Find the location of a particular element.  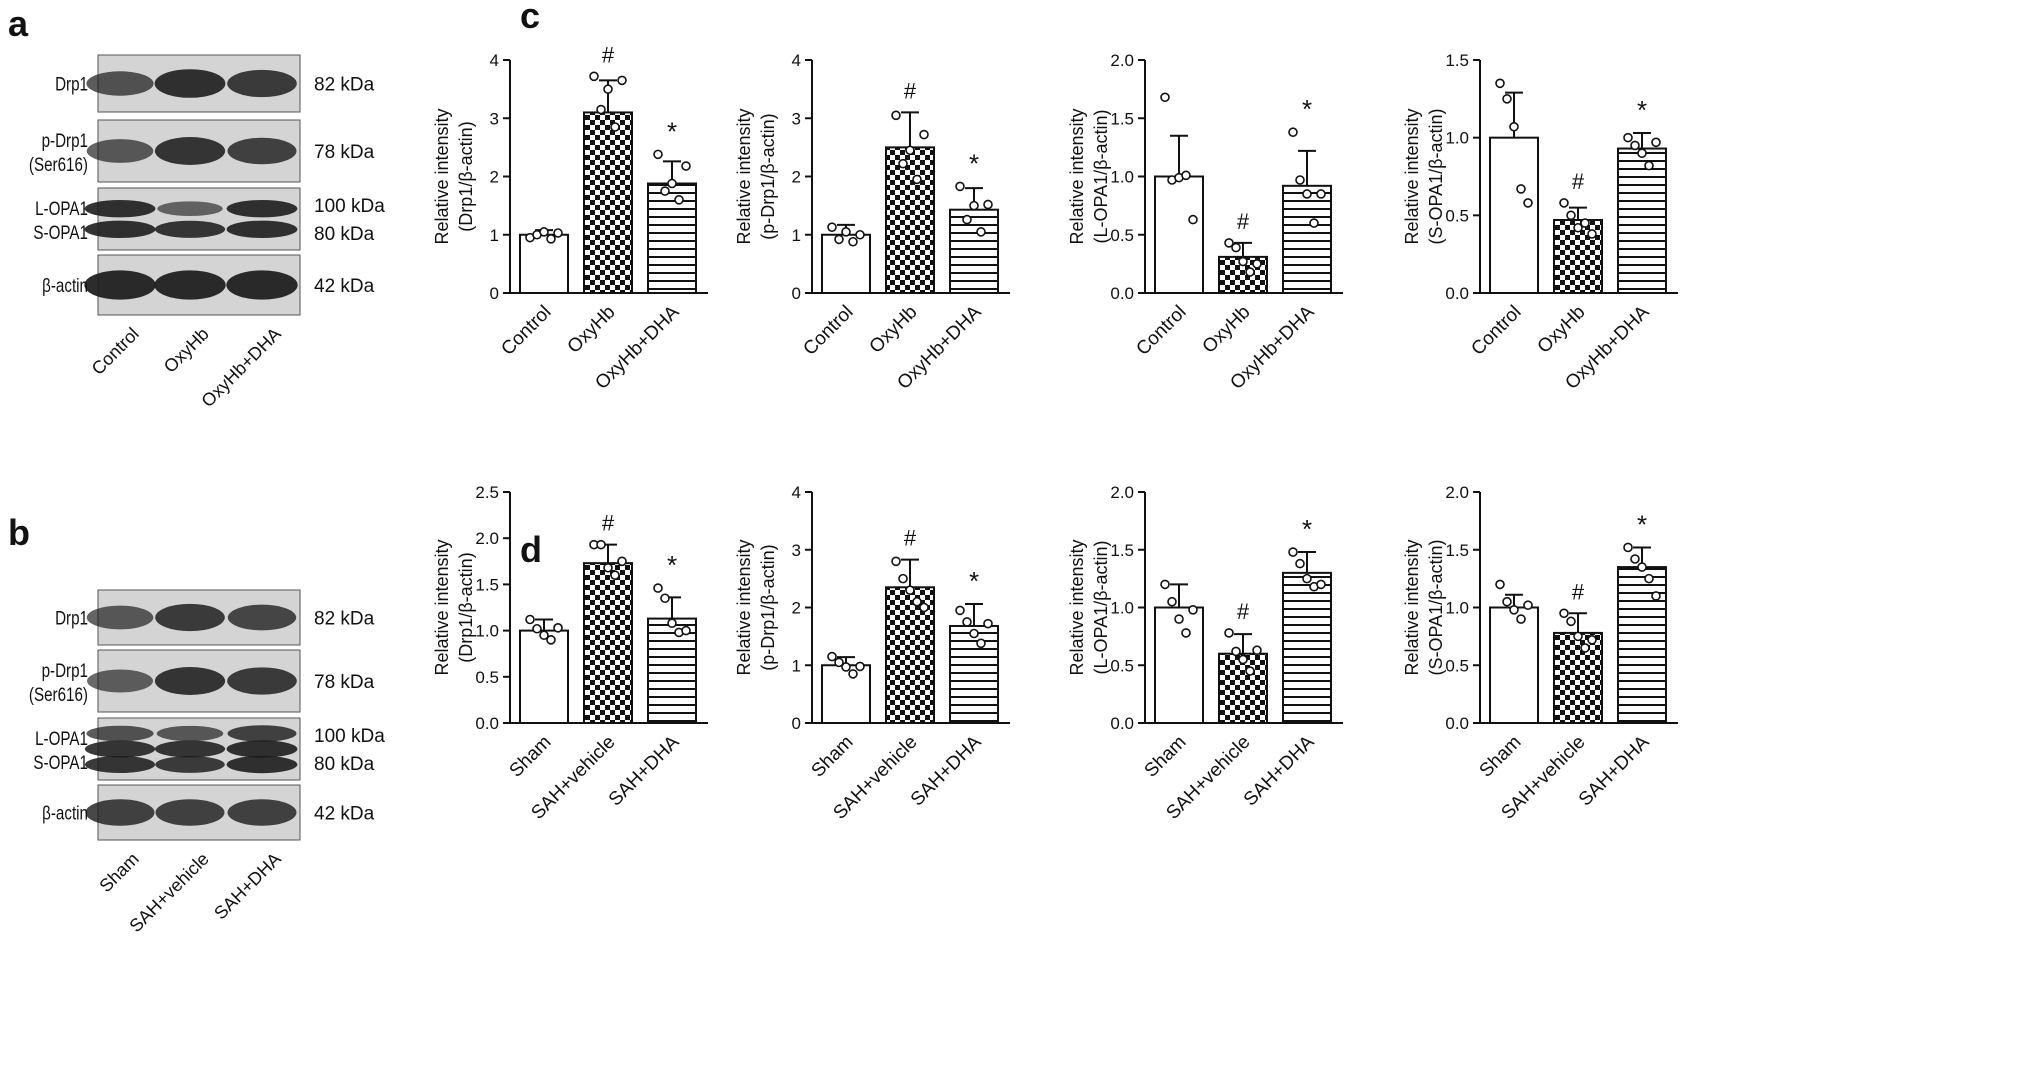

blot-row-label: Drp1 is located at coordinates (71, 84).